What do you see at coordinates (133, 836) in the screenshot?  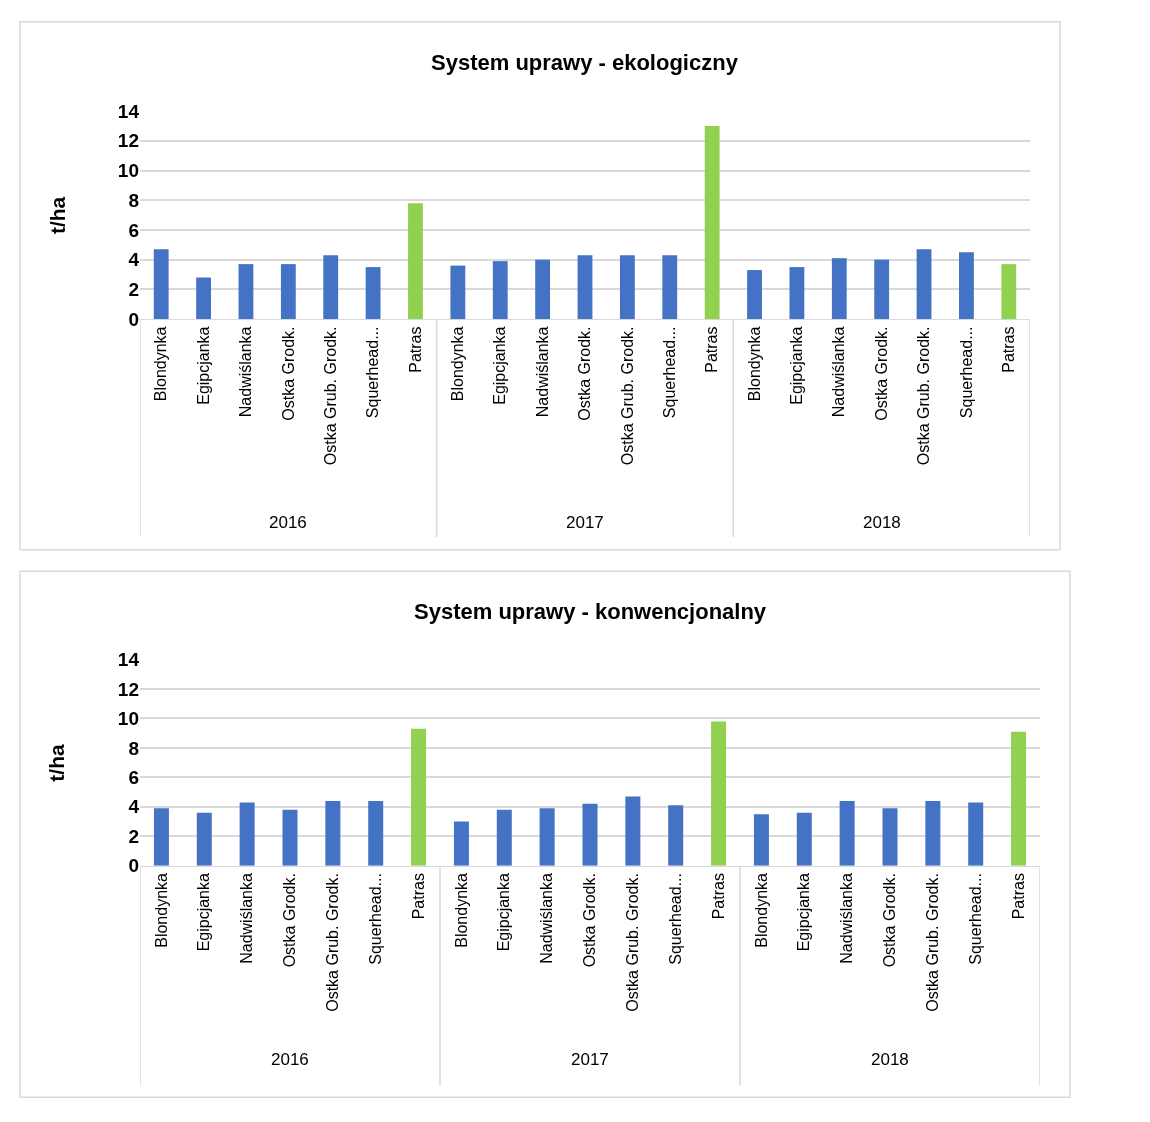 I see `y-tick-label: 2` at bounding box center [133, 836].